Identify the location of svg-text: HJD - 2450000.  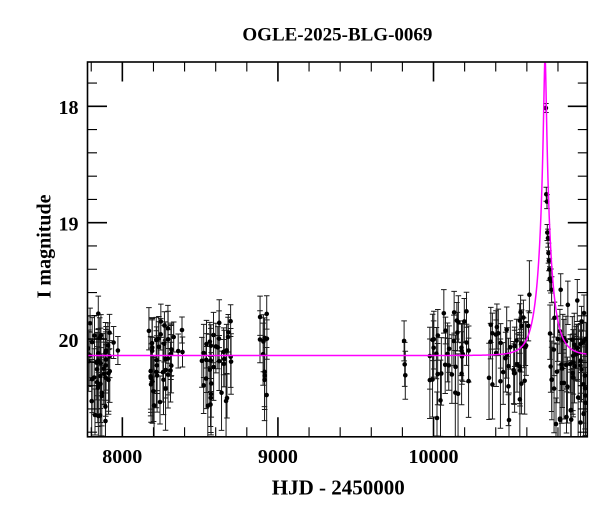
(338, 488).